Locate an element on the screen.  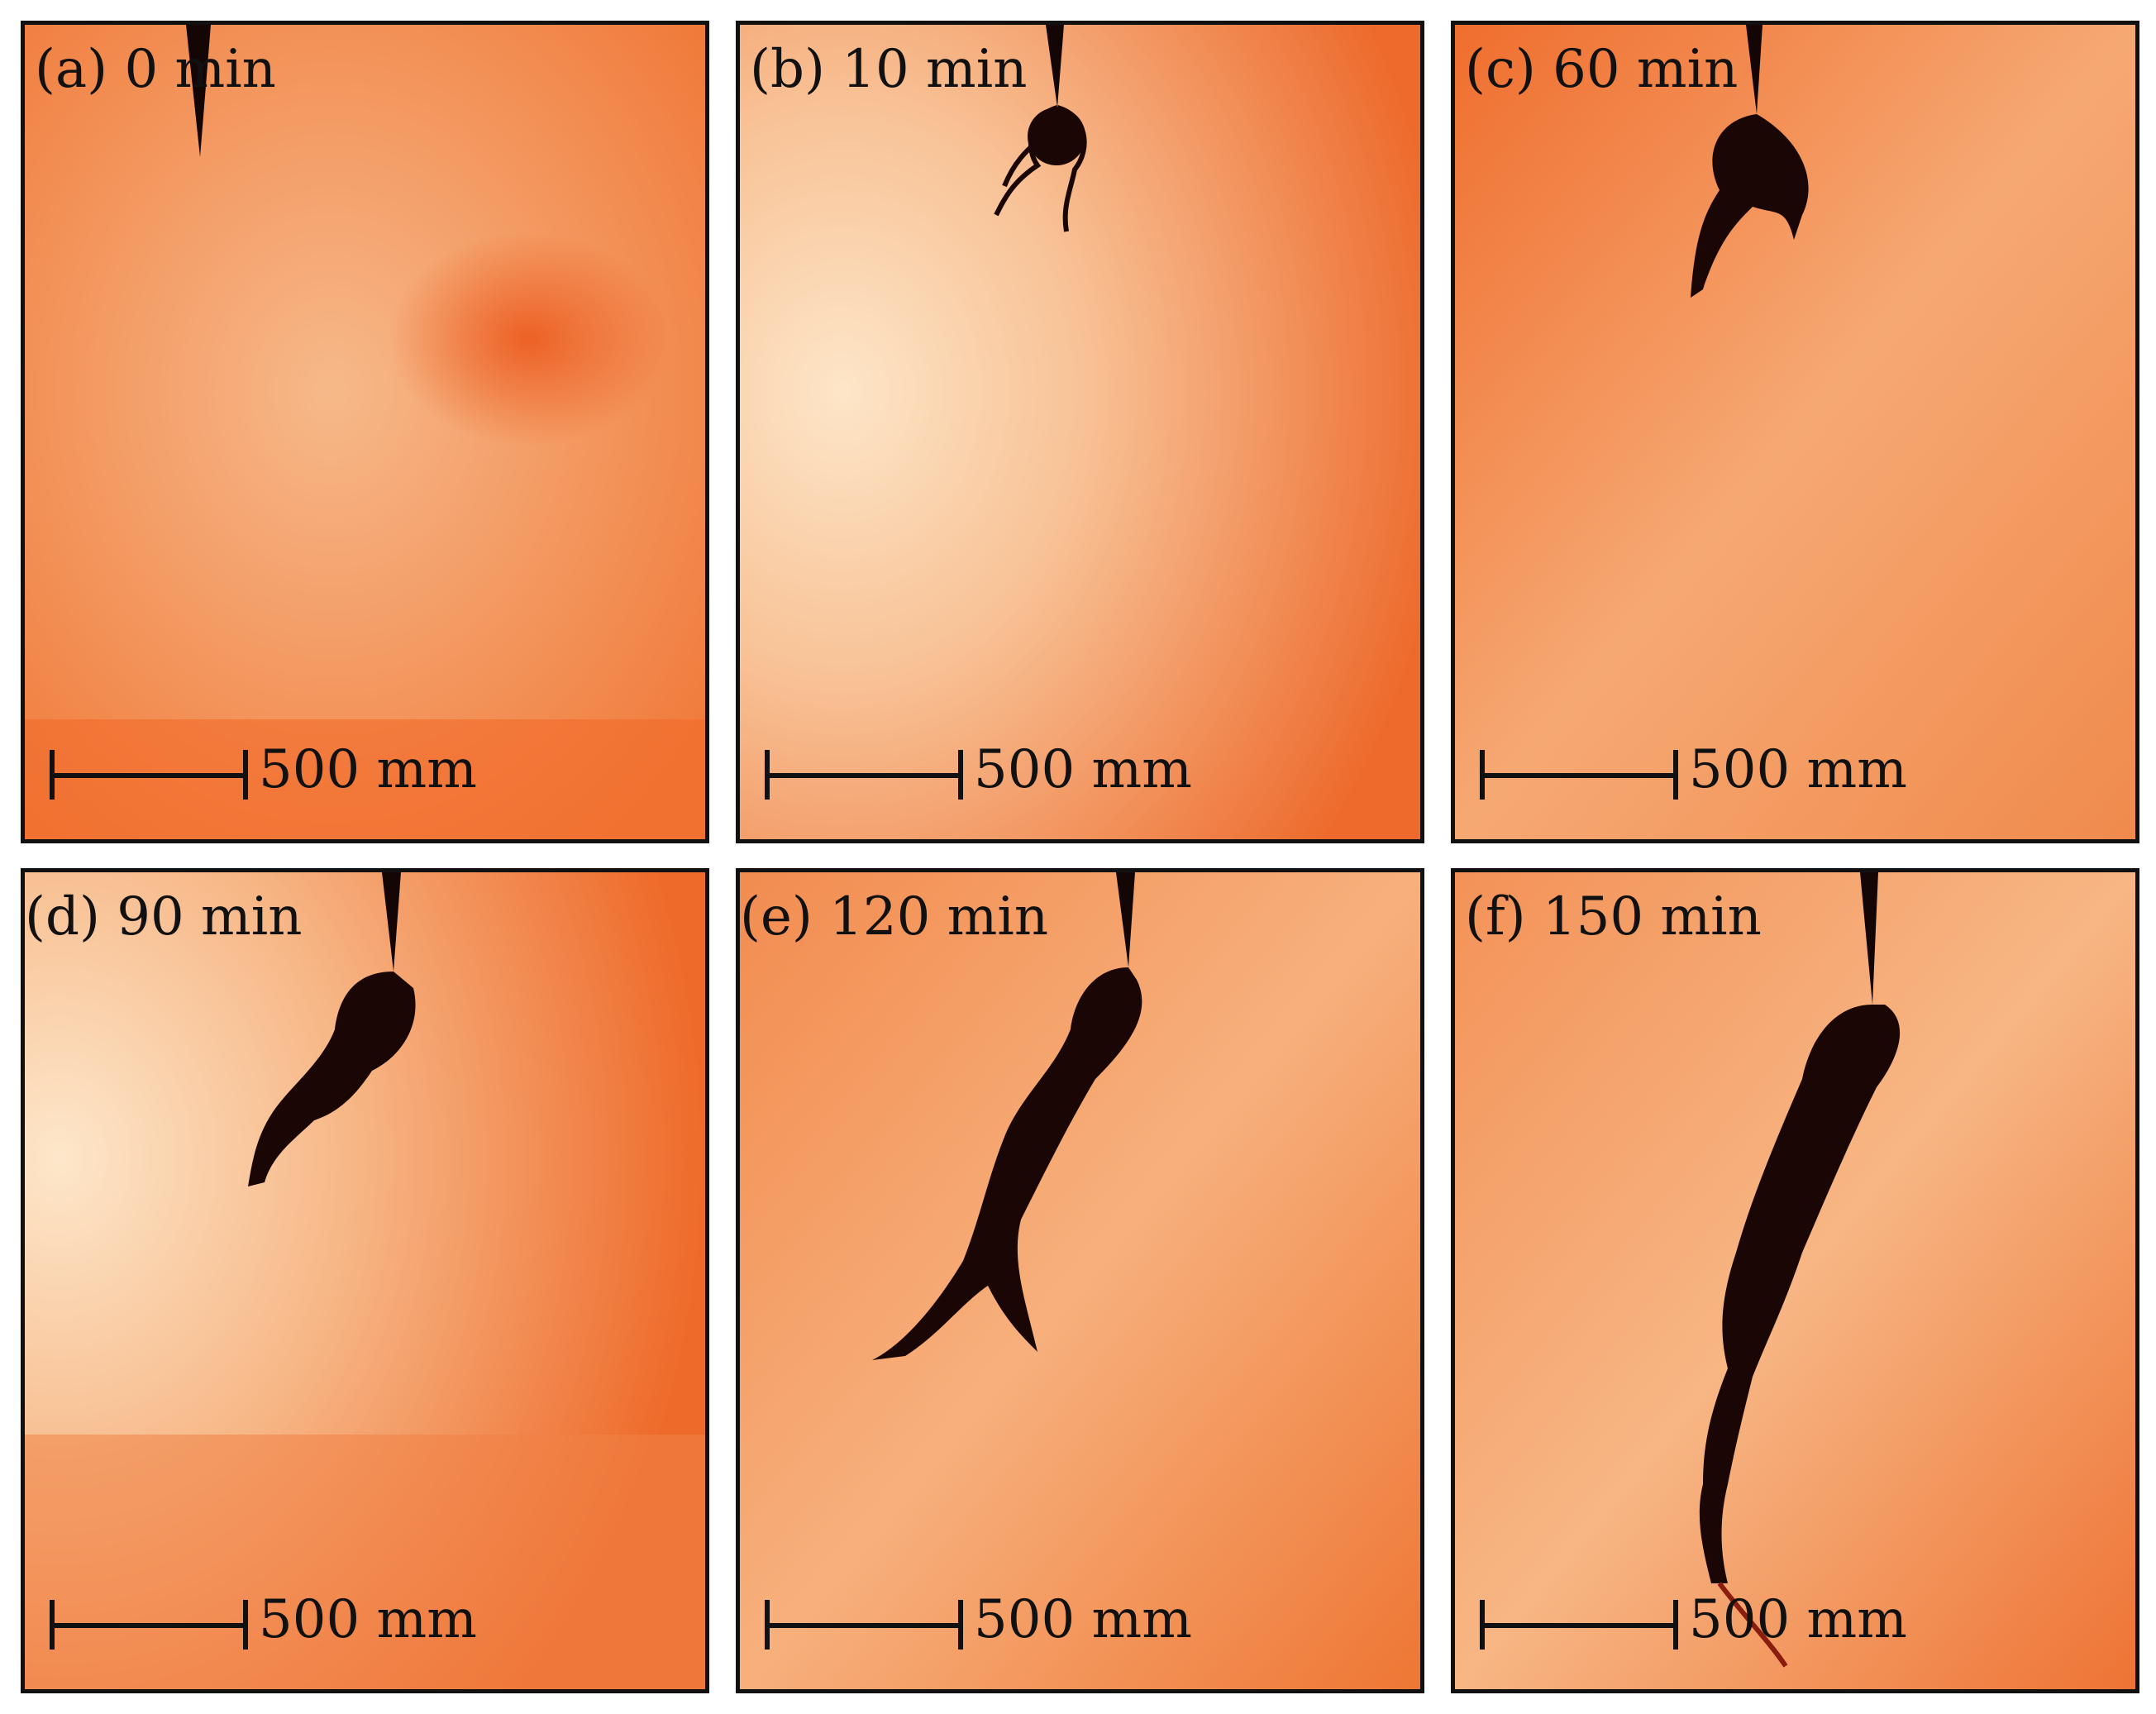
panel-label-f: (f) 150 min is located at coordinates (1613, 917).